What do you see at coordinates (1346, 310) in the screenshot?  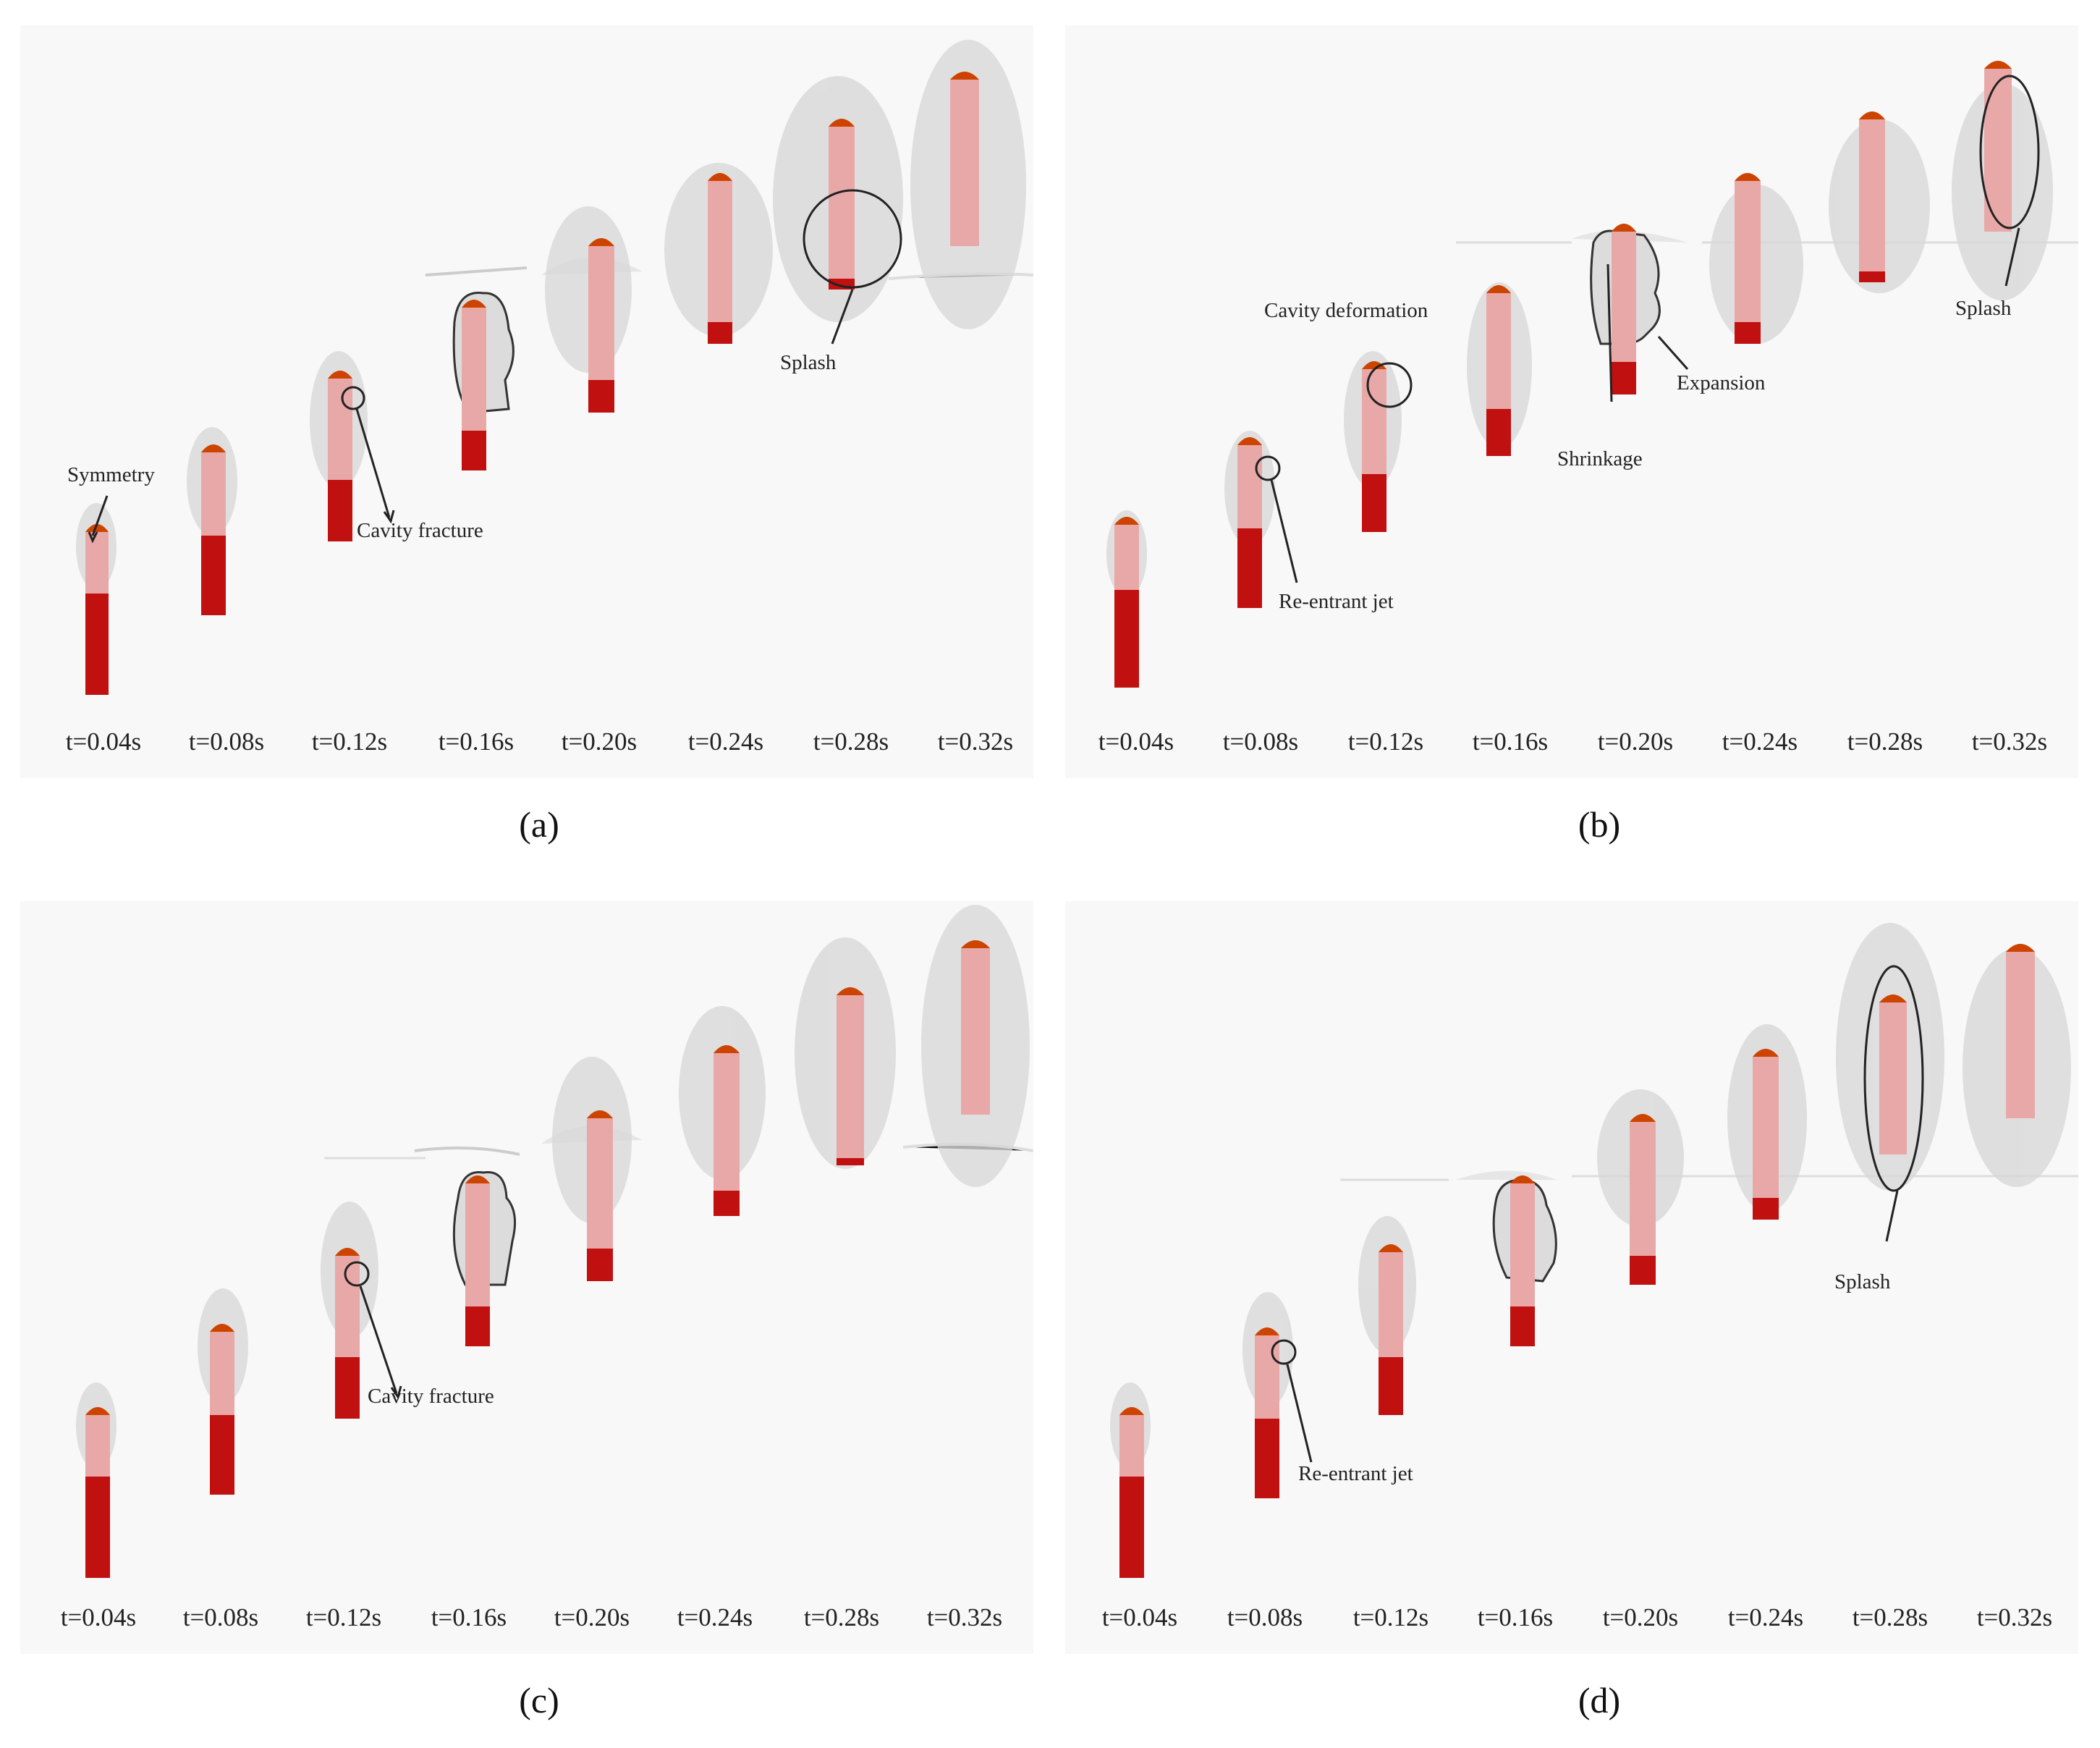 I see `annotation-cavity-deformation: Cavity deformation` at bounding box center [1346, 310].